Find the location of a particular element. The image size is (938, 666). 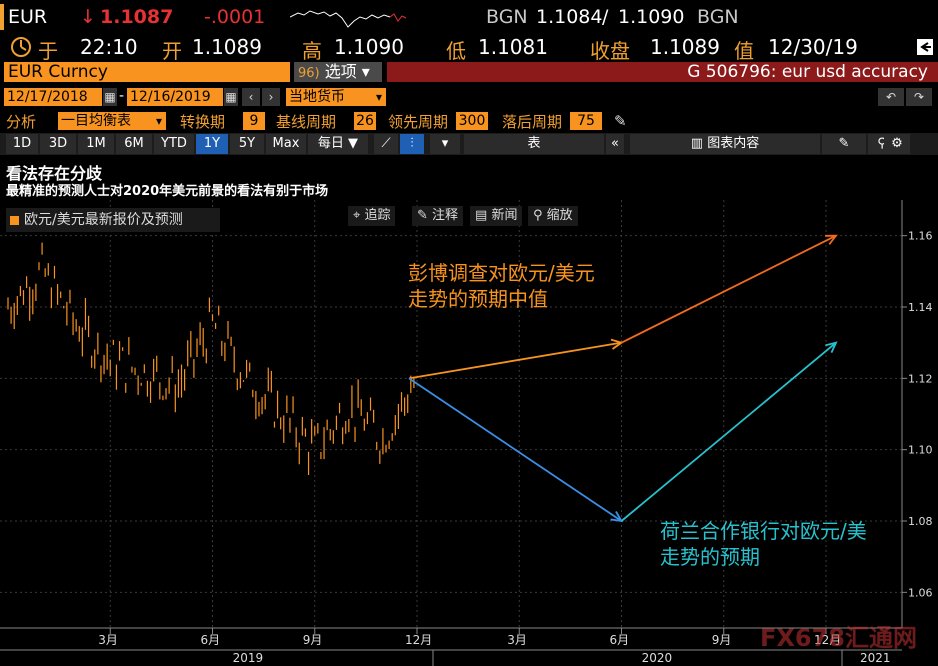

survey-annotation-line2: 走势的预期中值 is located at coordinates (478, 299).